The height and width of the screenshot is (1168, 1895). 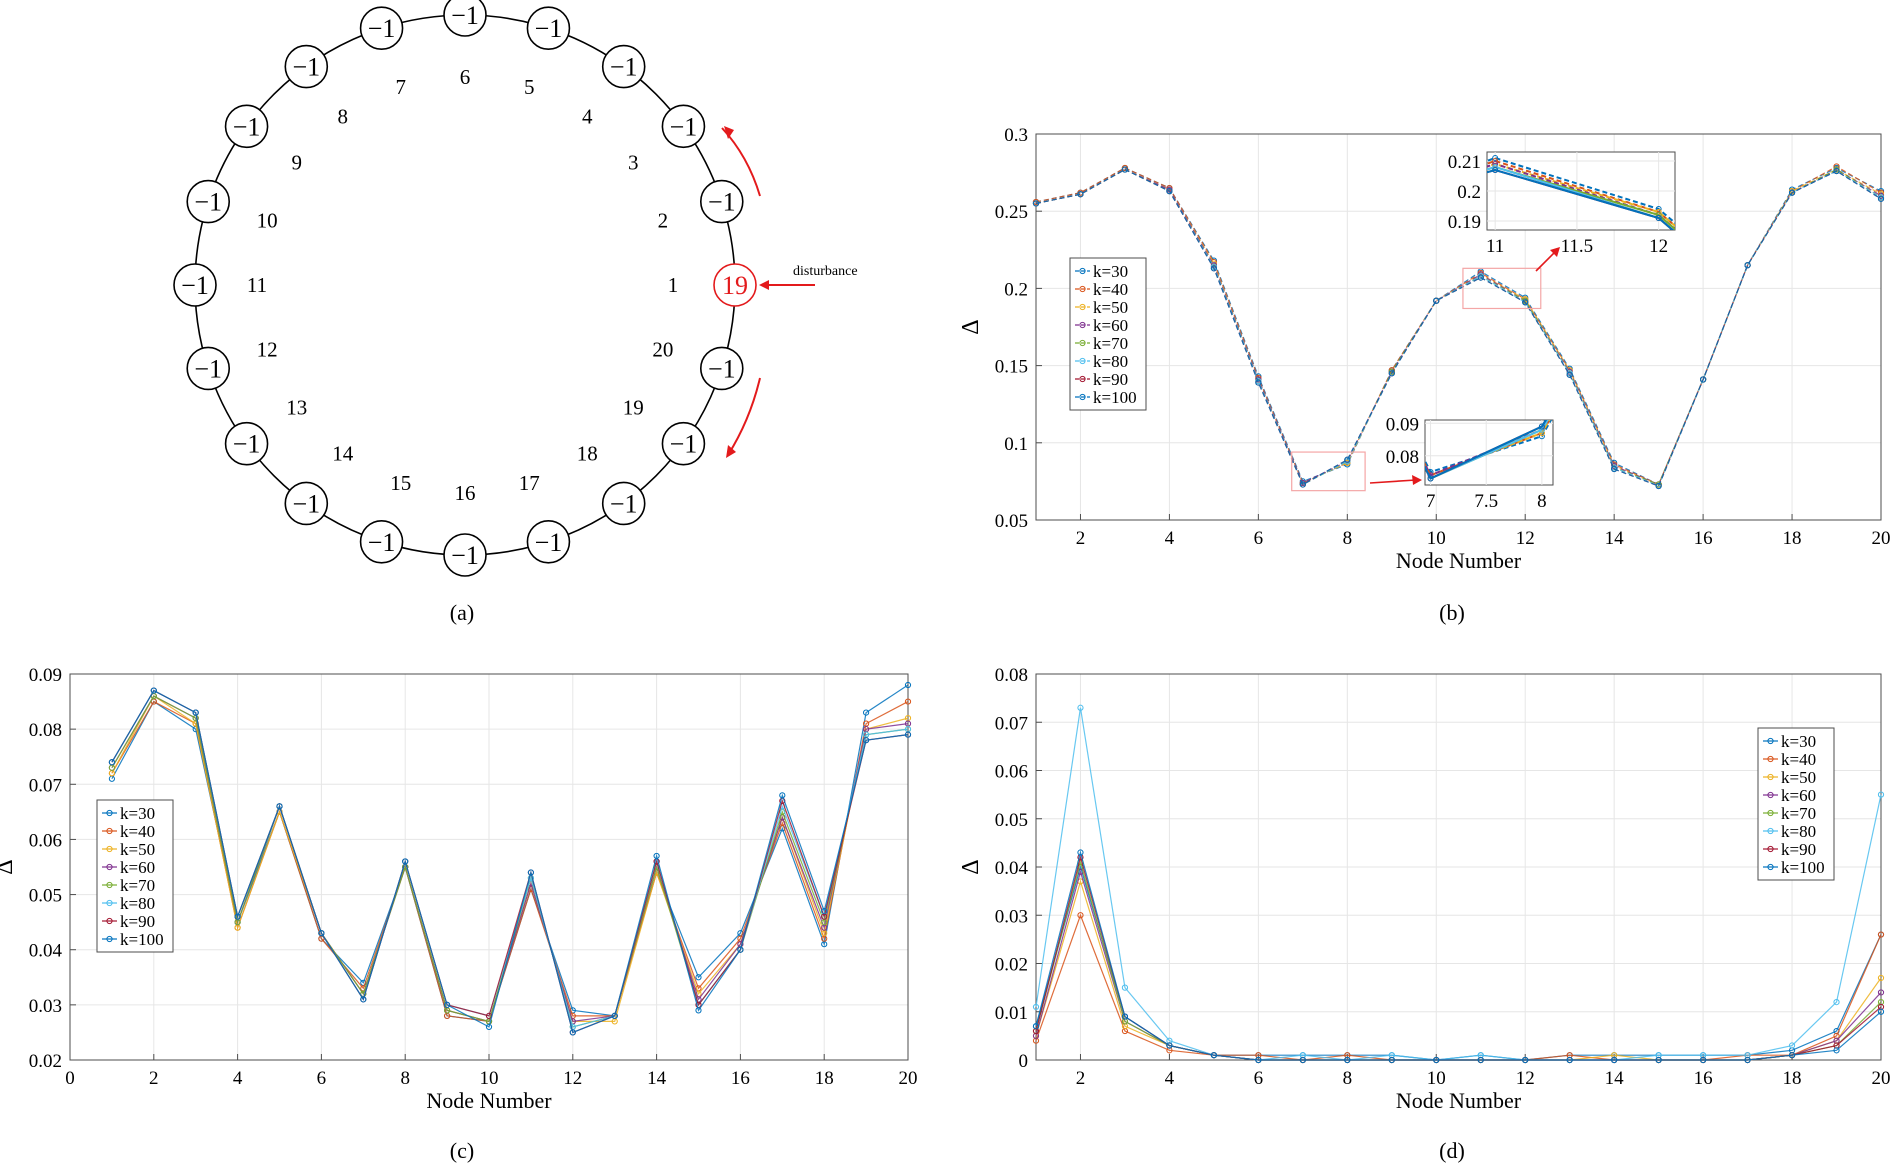 What do you see at coordinates (1798, 849) in the screenshot?
I see `legend-label: k=90` at bounding box center [1798, 849].